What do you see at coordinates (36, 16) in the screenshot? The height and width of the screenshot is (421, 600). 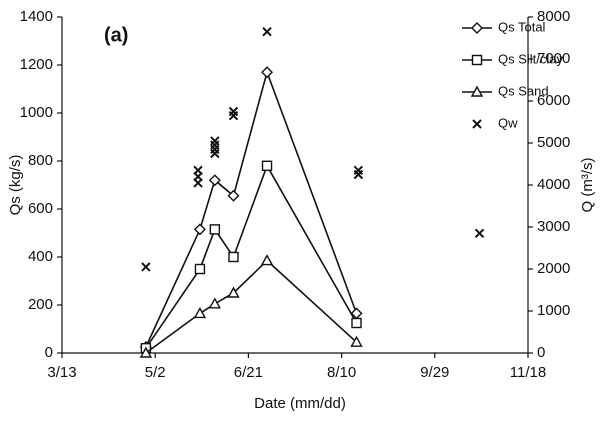 I see `y-tick-label: 1400` at bounding box center [36, 16].